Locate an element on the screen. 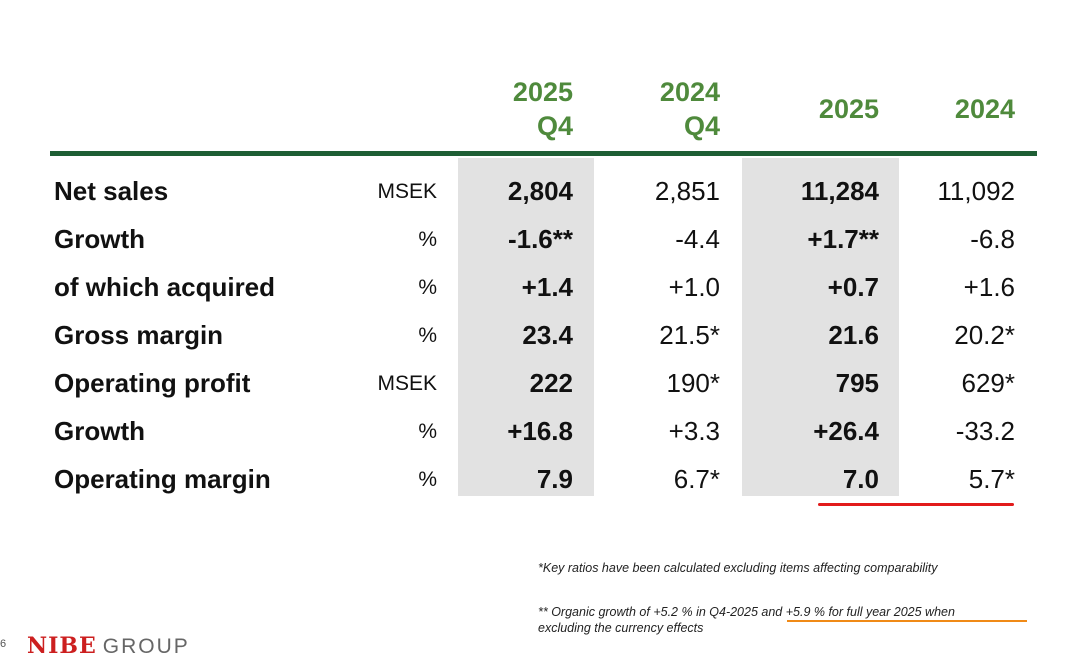  value-2025-q4: +16.8 is located at coordinates (540, 431).